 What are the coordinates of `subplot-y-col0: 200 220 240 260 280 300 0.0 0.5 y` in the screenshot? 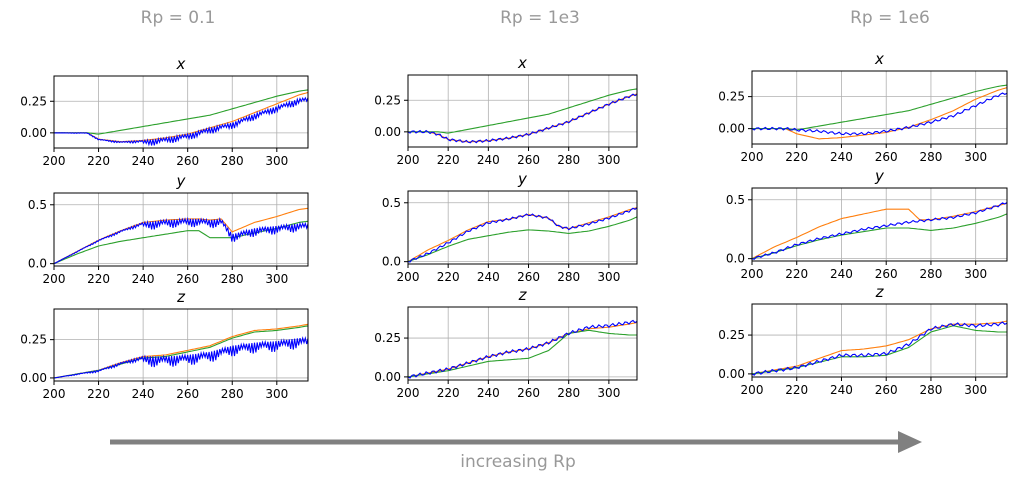 It's located at (168, 229).